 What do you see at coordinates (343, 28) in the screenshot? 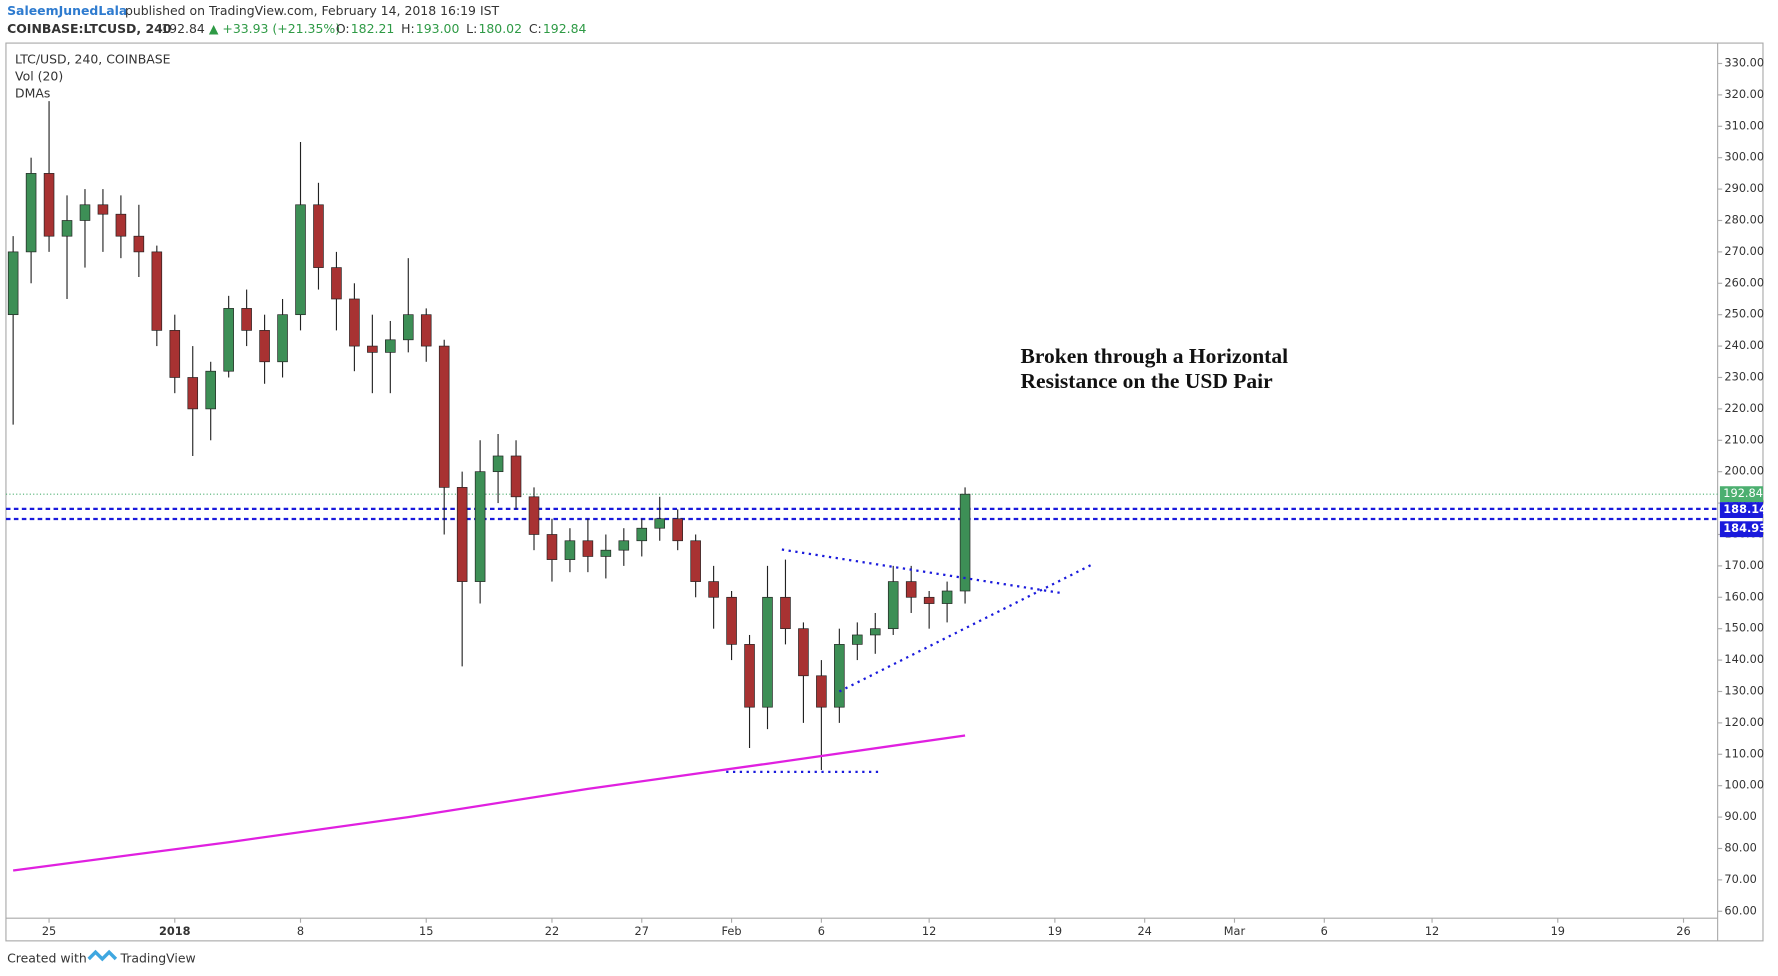
I see `ohlc-label: O:` at bounding box center [343, 28].